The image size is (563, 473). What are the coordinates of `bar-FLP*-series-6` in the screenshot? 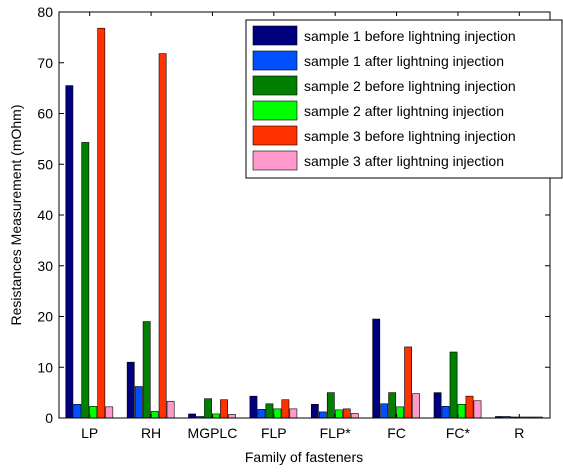 It's located at (354, 416).